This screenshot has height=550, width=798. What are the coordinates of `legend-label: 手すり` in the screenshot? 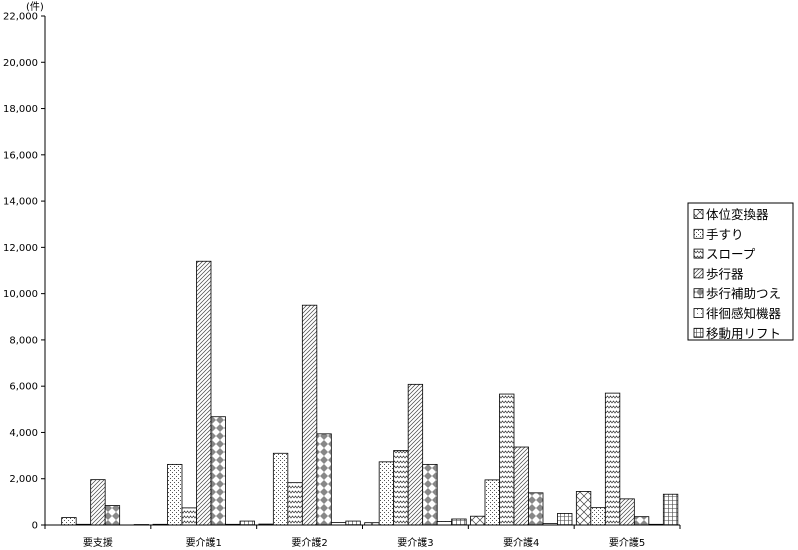 It's located at (725, 234).